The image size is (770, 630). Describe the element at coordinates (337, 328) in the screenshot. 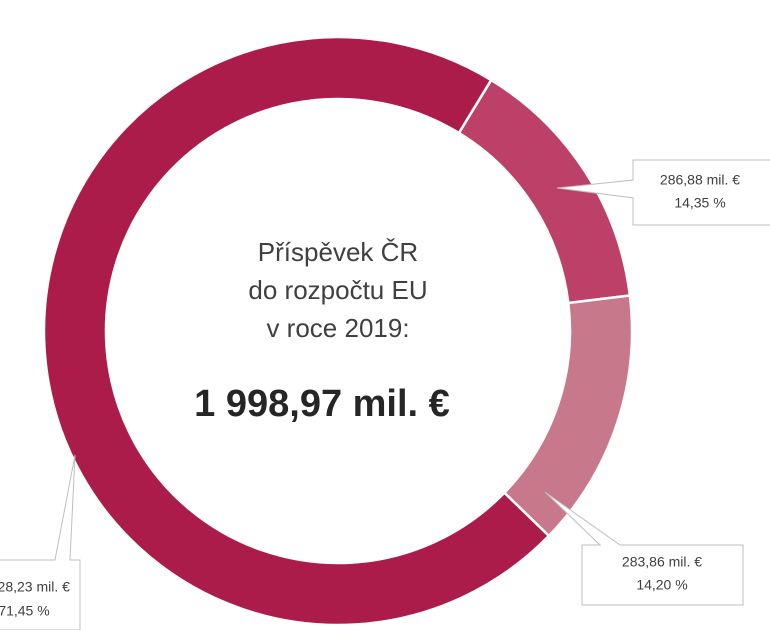

I see `center-line: v roce 2019:` at that location.